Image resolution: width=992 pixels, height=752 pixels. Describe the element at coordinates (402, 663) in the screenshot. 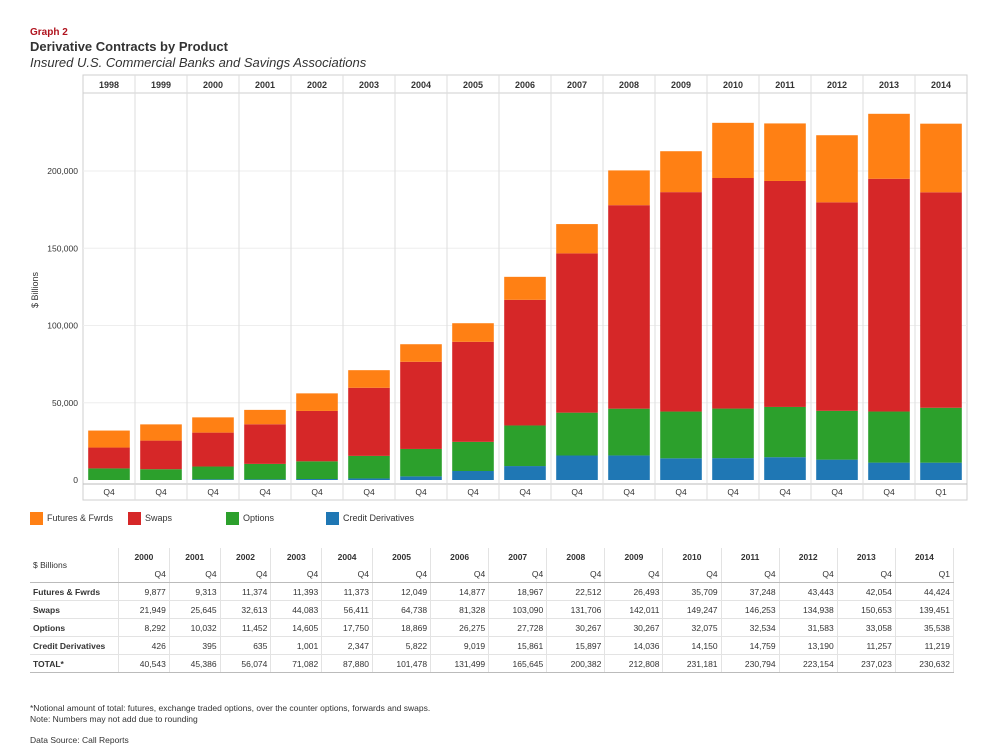

I see `table-cell: 101,478` at that location.